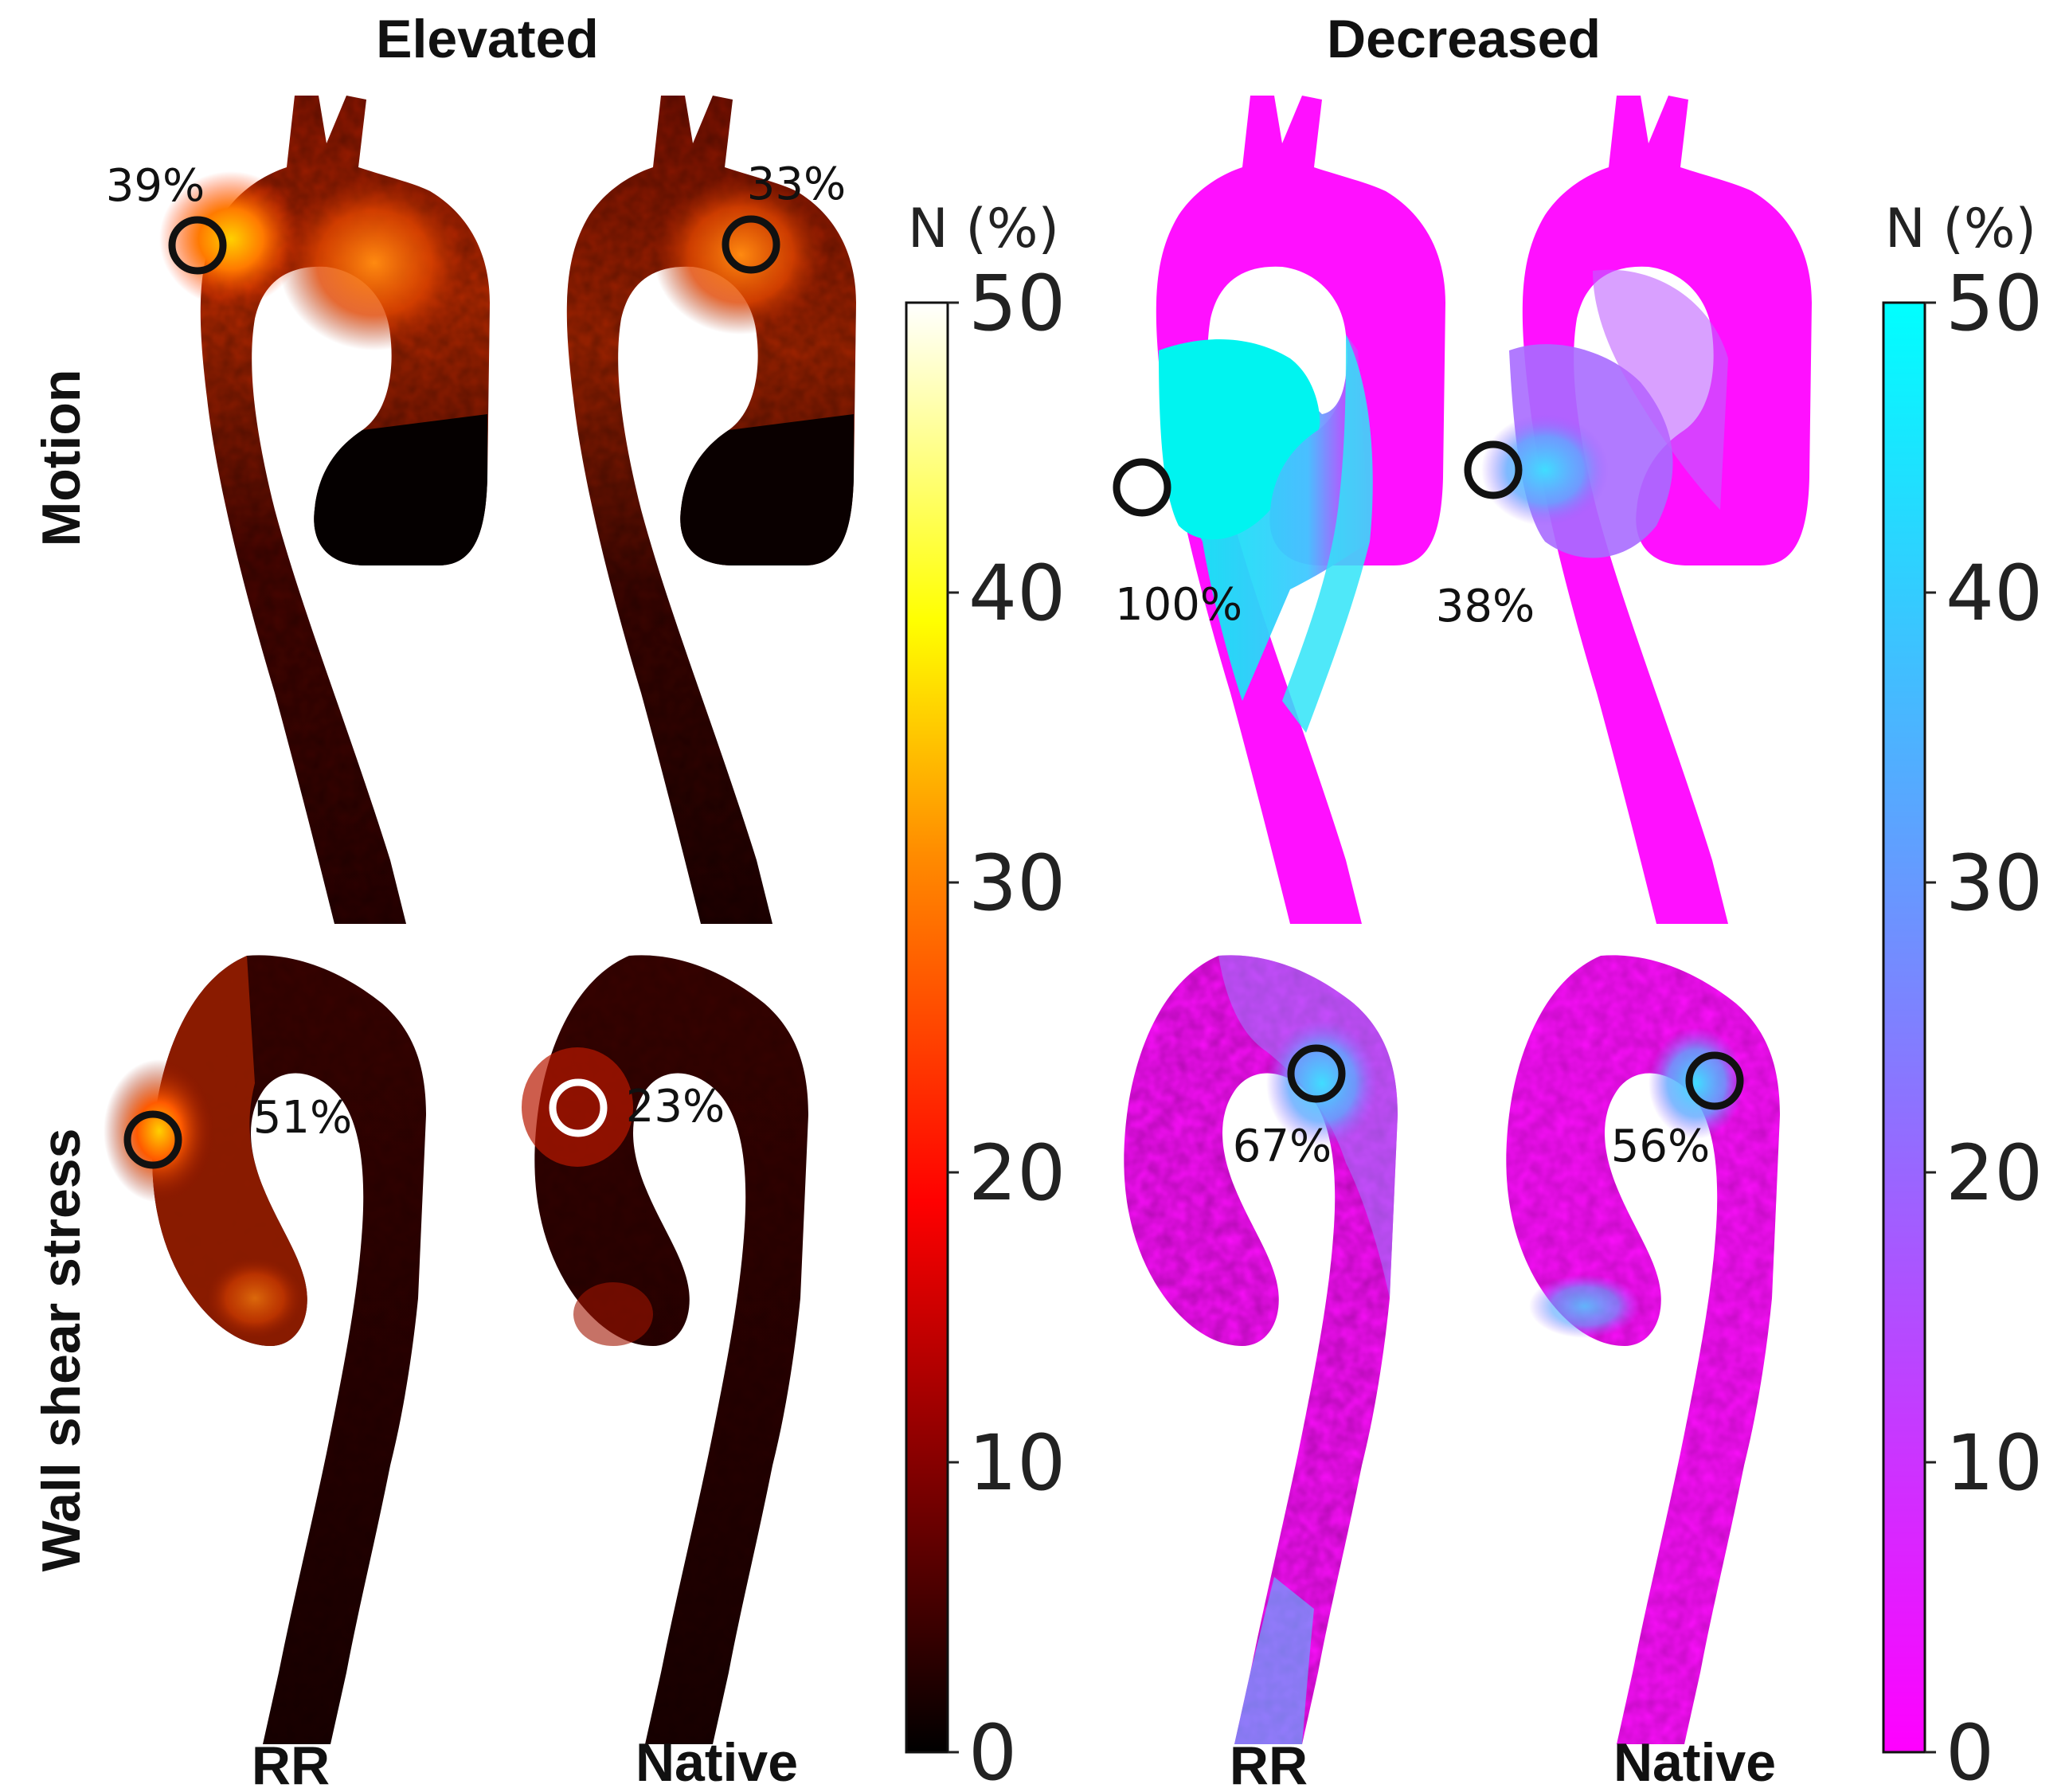  I want to click on pct-wss-decreased-rr: 67%, so click(1282, 1146).